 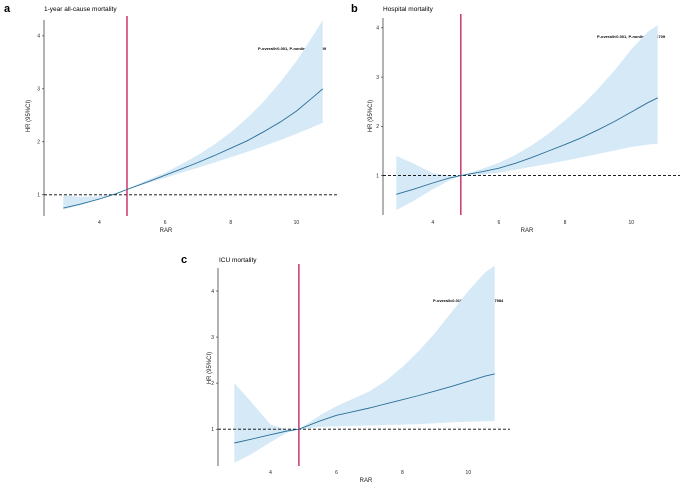 I want to click on y-ticks-c: 1 2 3 4, so click(x=214, y=361).